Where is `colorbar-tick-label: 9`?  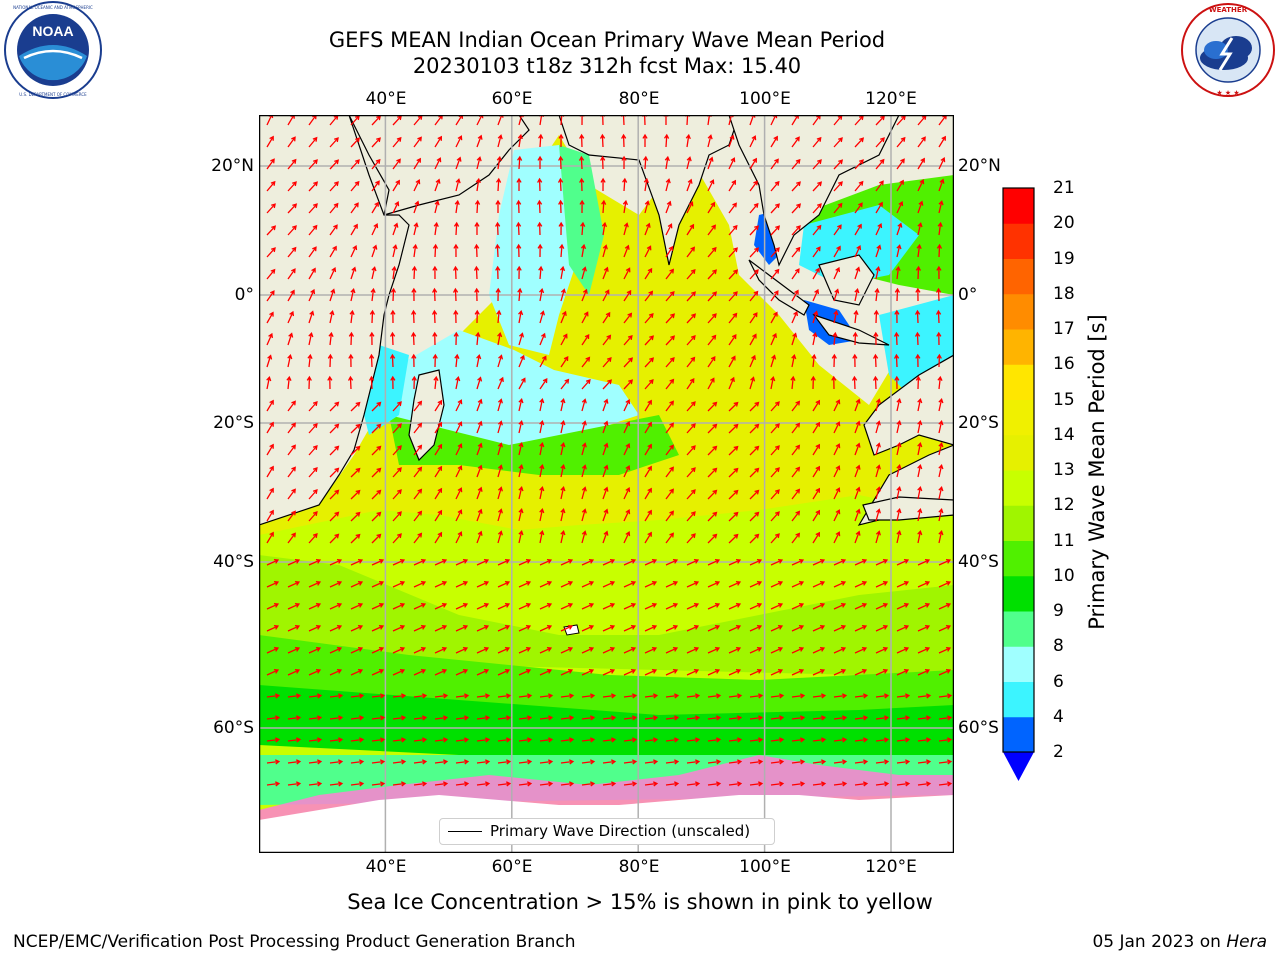
colorbar-tick-label: 9 is located at coordinates (1058, 611).